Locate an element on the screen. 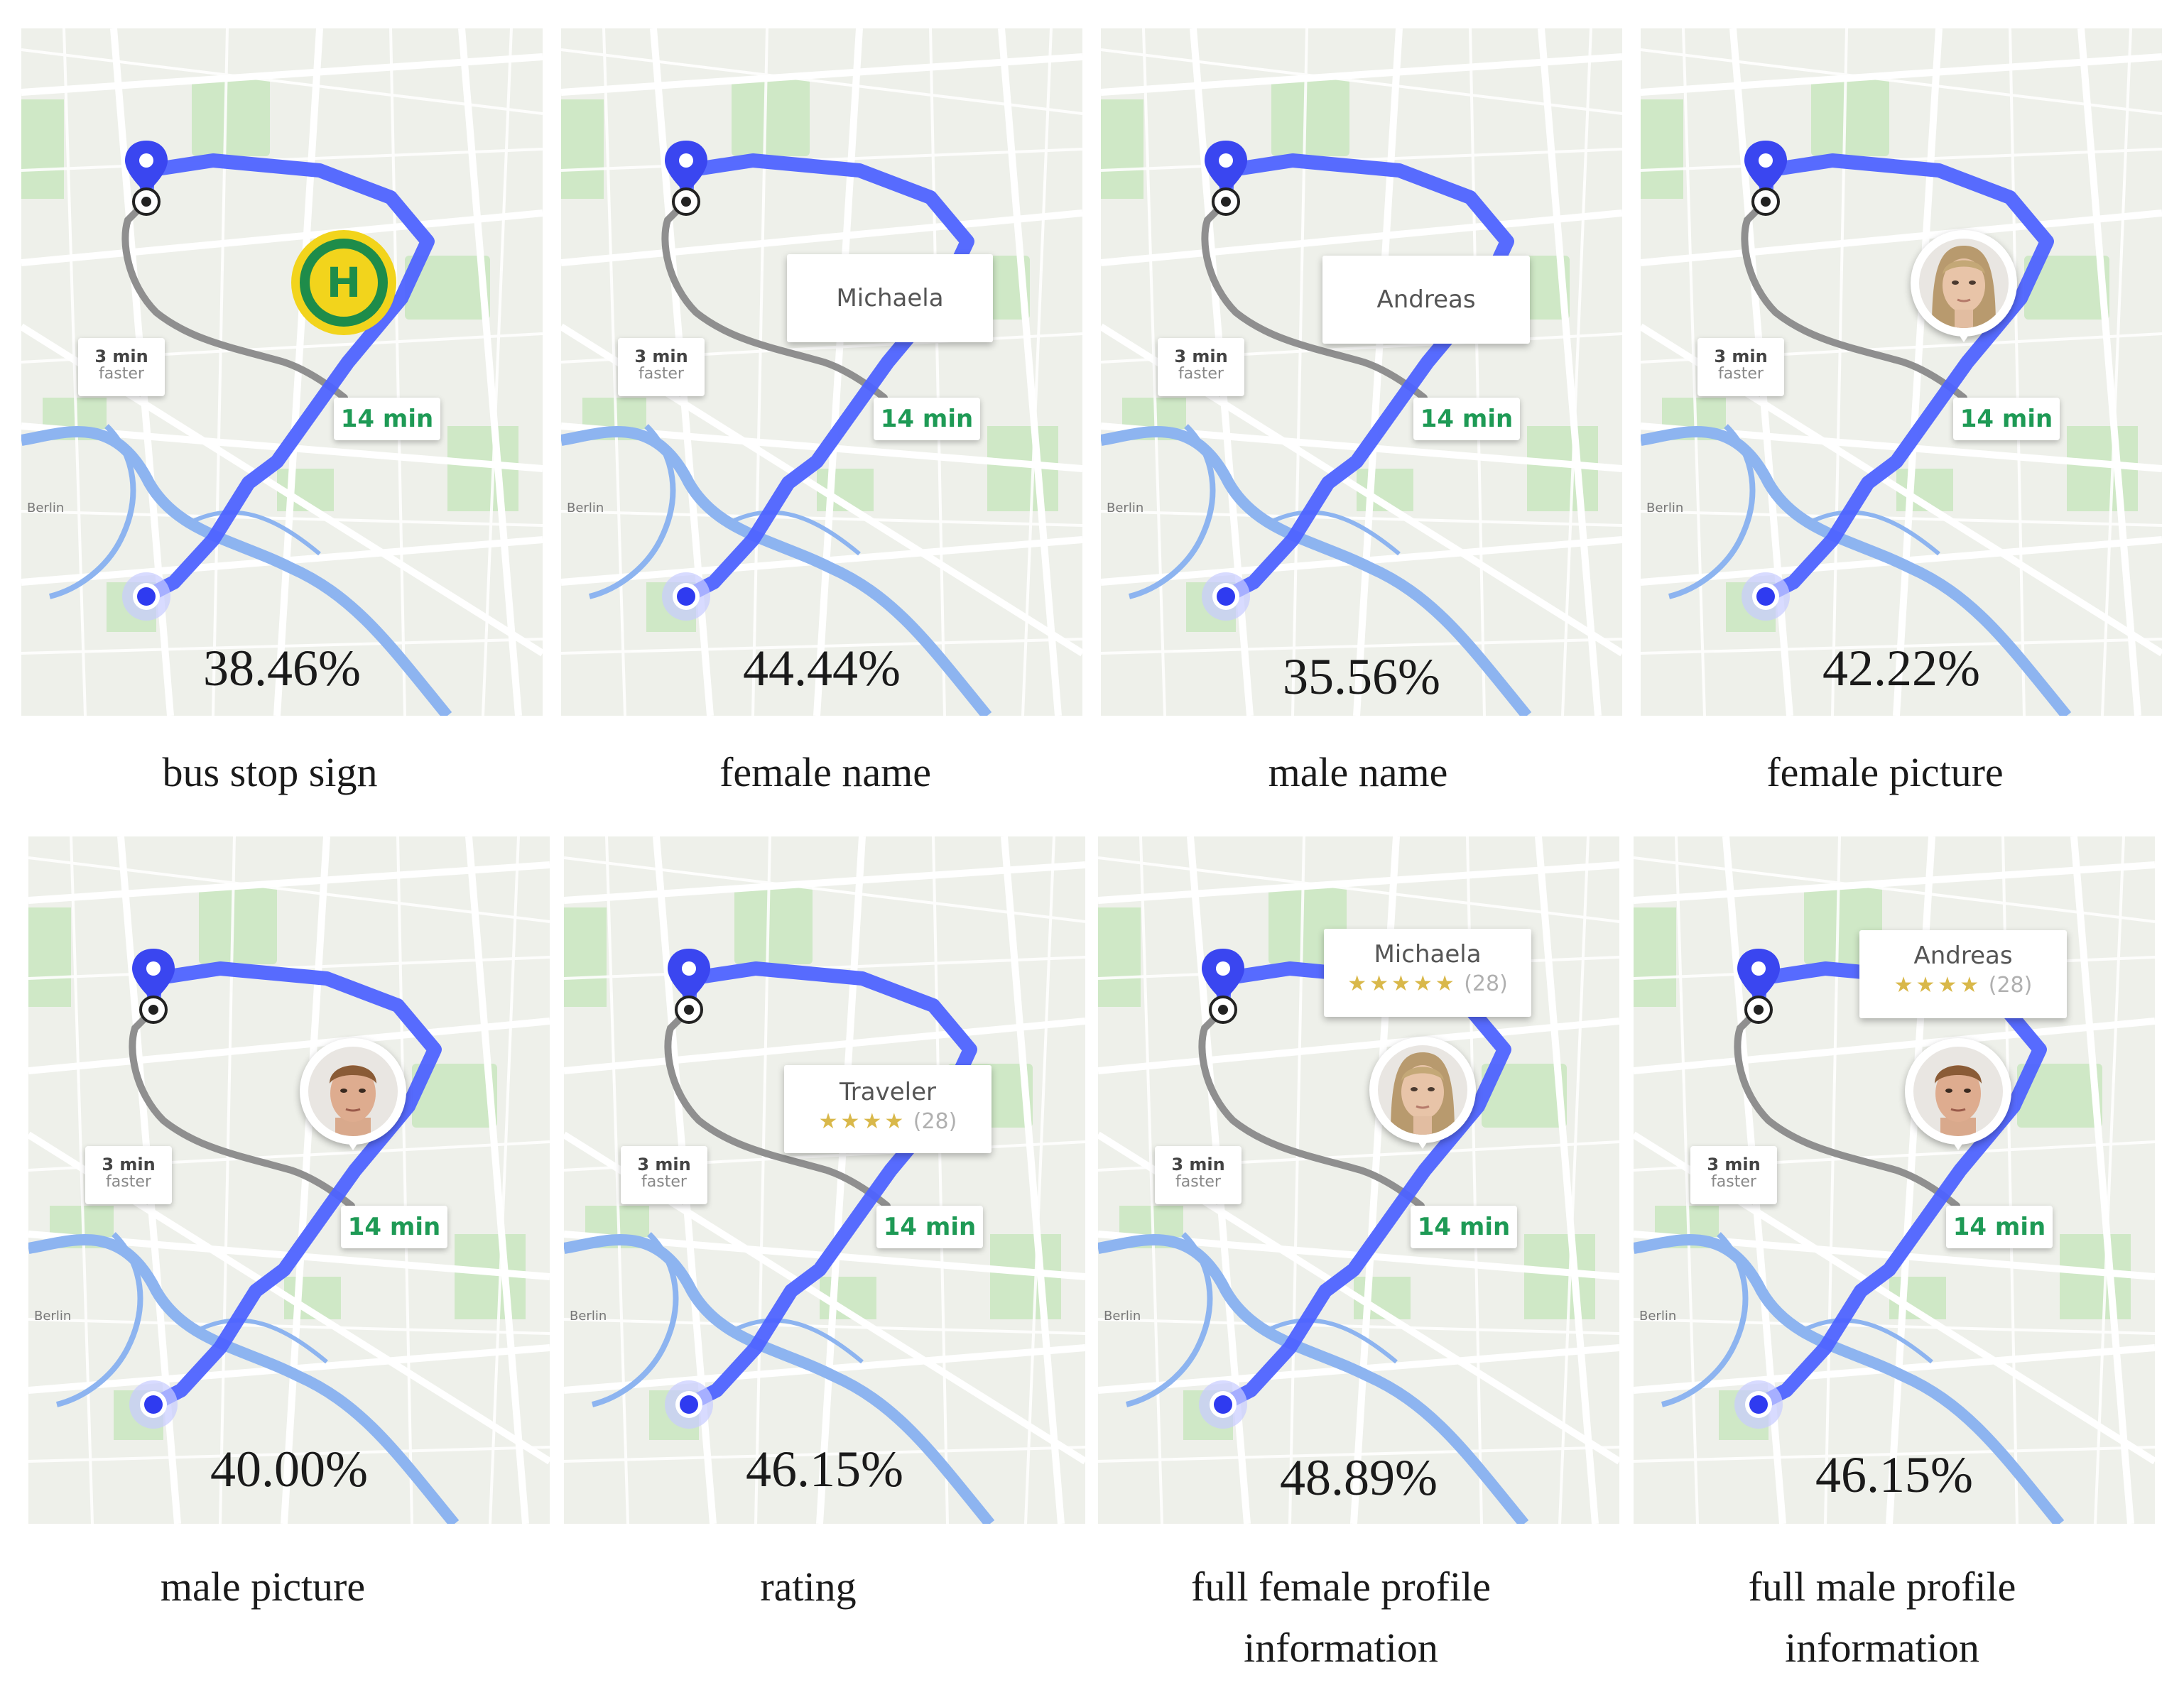 The width and height of the screenshot is (2184, 1685). star-icons: ★★★★★ is located at coordinates (1402, 983).